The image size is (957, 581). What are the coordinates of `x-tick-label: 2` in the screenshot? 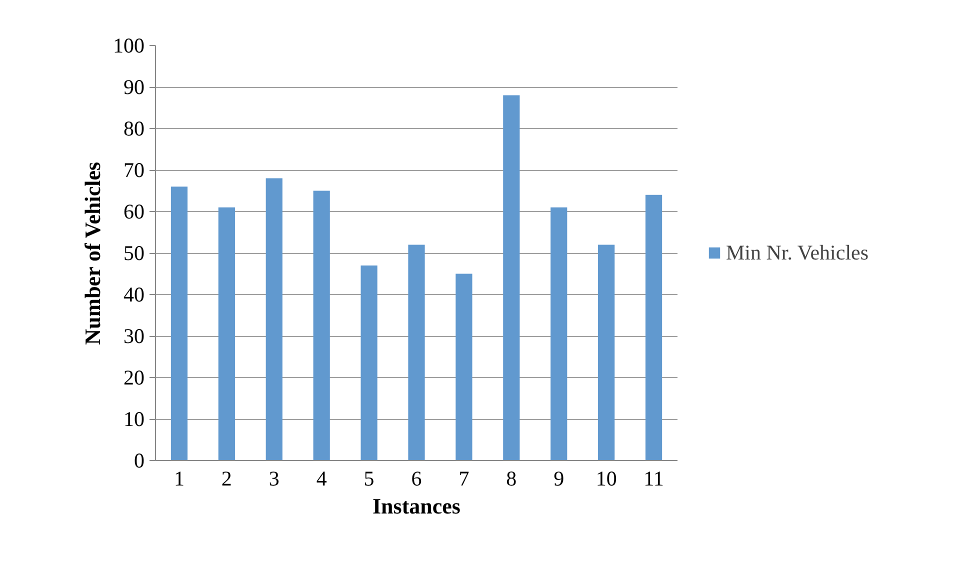 It's located at (226, 478).